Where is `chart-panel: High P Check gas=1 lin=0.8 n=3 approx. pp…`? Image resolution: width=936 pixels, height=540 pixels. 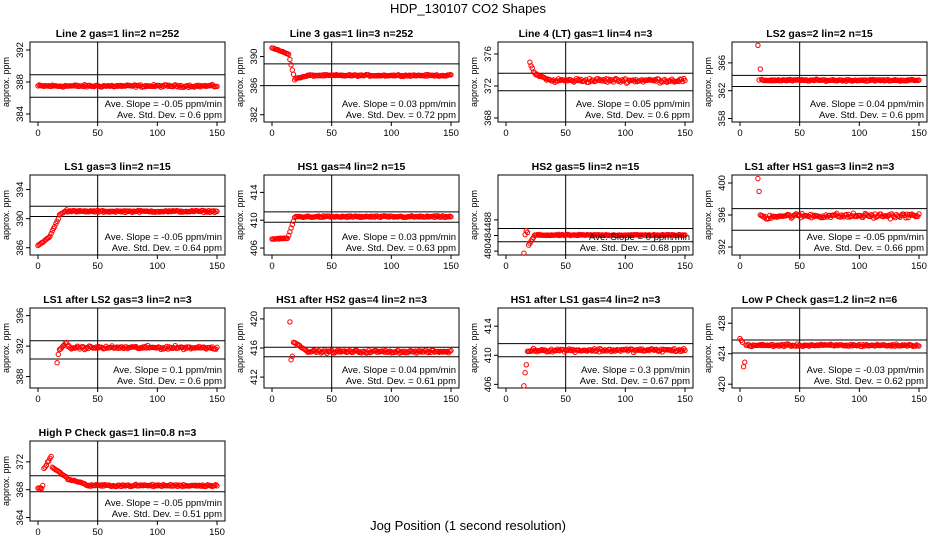 chart-panel: High P Check gas=1 lin=0.8 n=3 approx. pp… is located at coordinates (113, 482).